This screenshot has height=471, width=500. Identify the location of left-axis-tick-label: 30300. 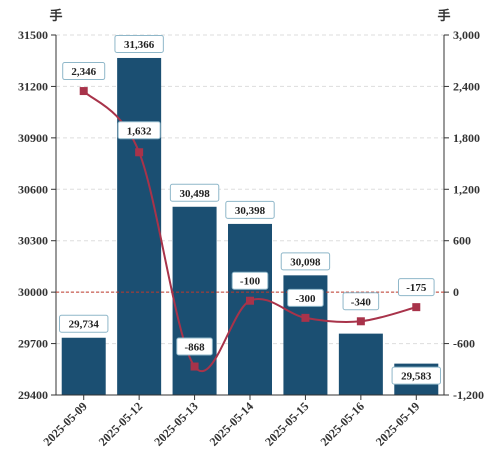
(33, 241).